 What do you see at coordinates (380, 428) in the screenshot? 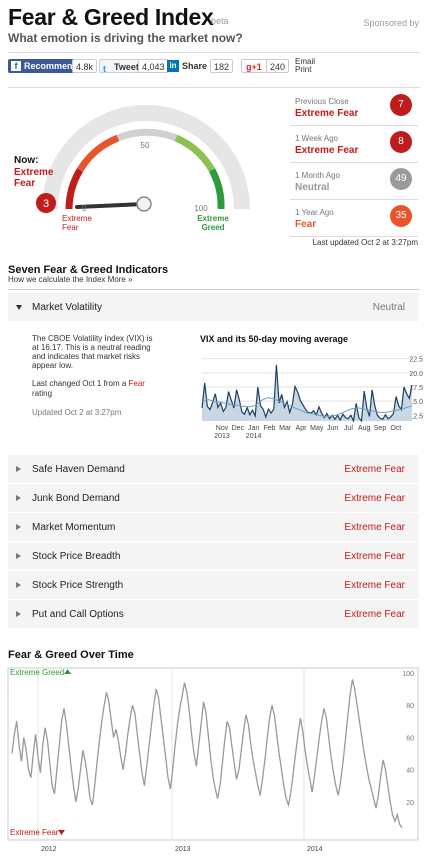
I see `vix-x-tick: Sep` at bounding box center [380, 428].